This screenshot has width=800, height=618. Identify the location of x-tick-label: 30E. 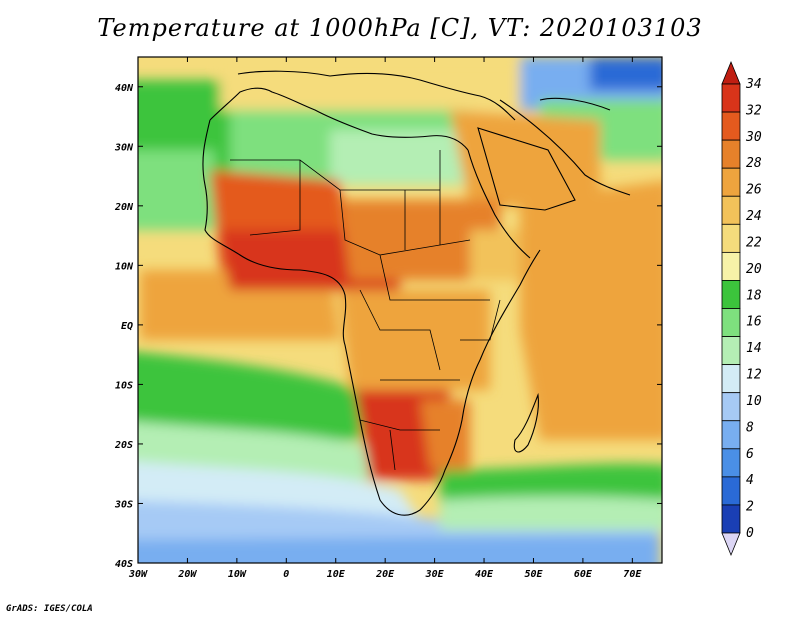
(435, 574).